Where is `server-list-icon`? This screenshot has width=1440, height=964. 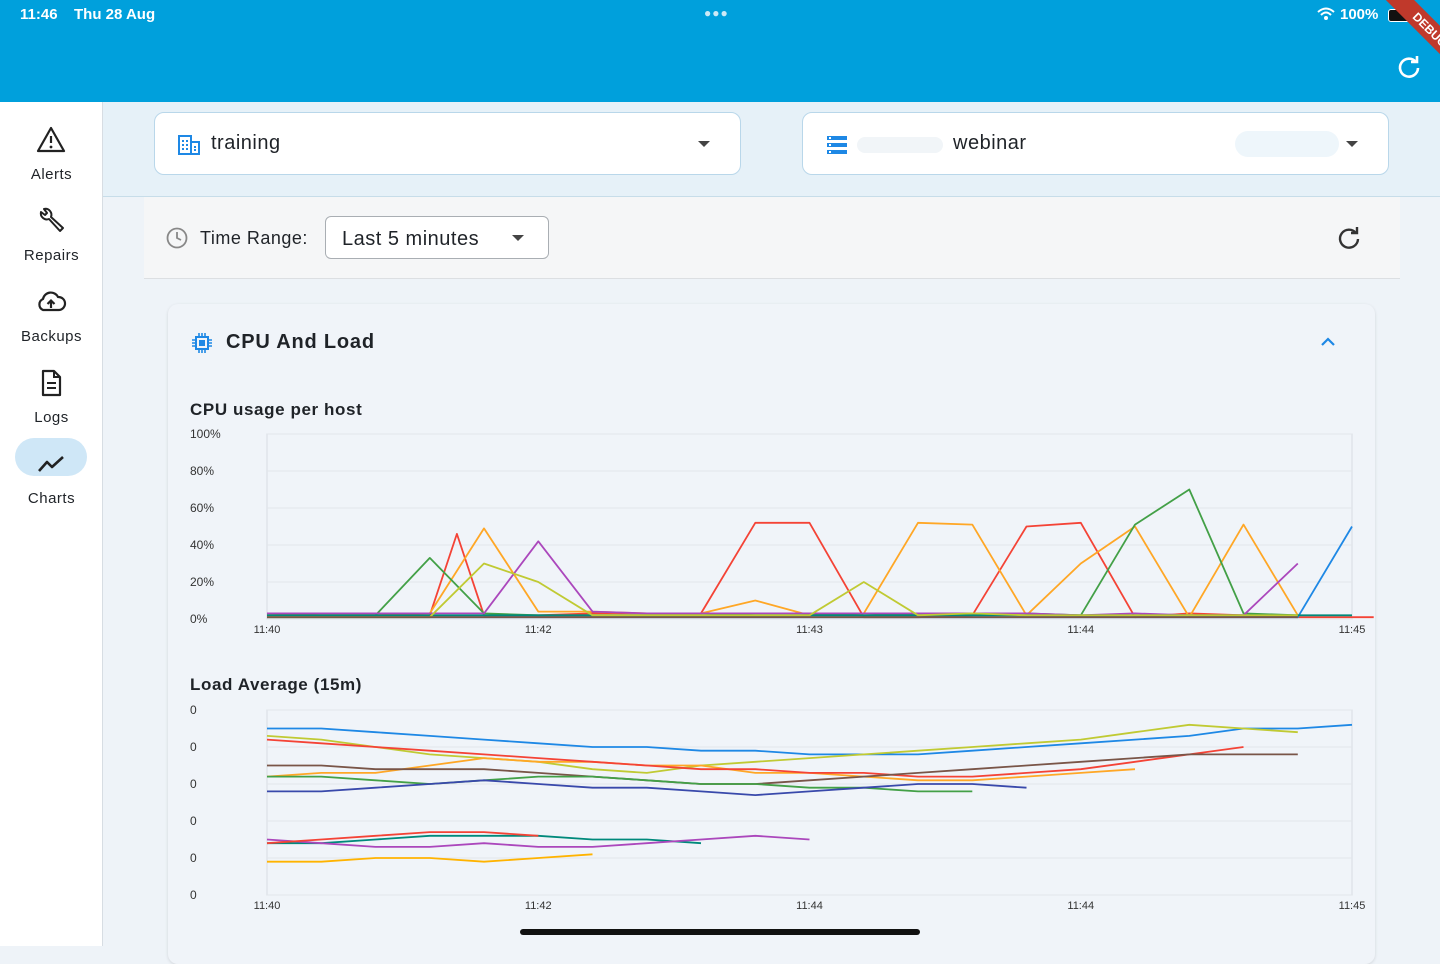 server-list-icon is located at coordinates (837, 145).